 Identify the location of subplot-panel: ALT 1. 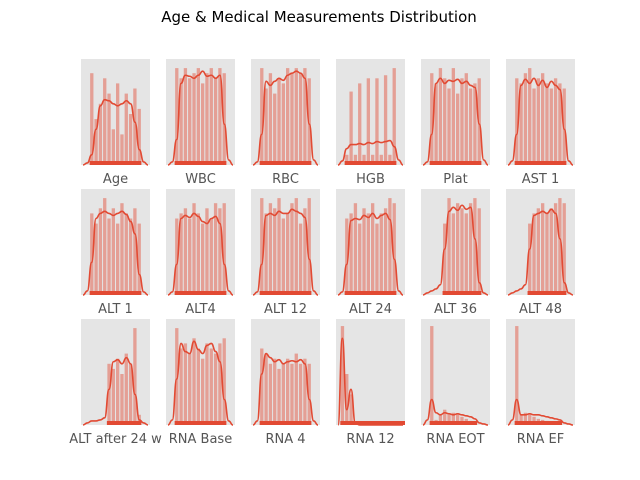
(115, 253).